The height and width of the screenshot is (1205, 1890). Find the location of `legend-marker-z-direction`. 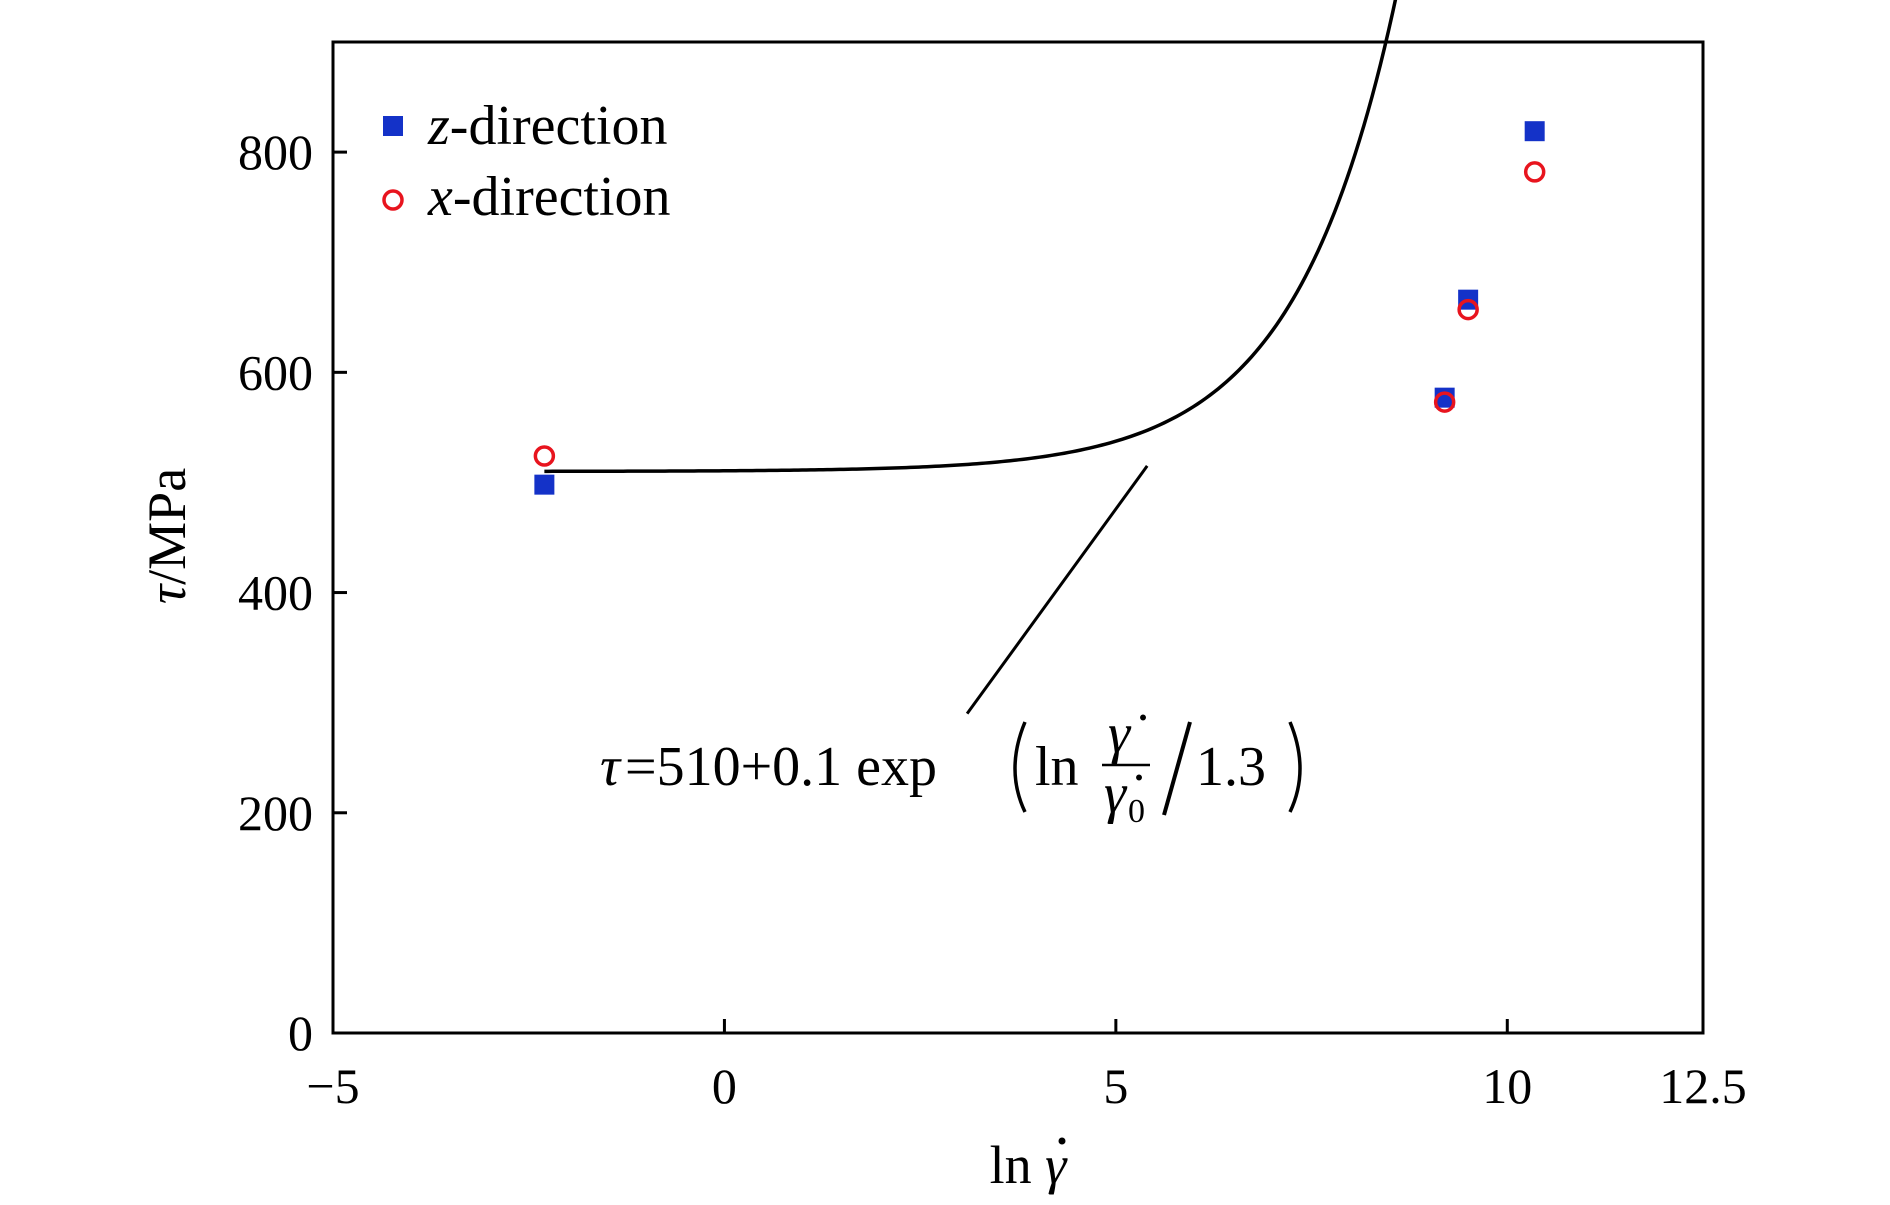

legend-marker-z-direction is located at coordinates (393, 126).